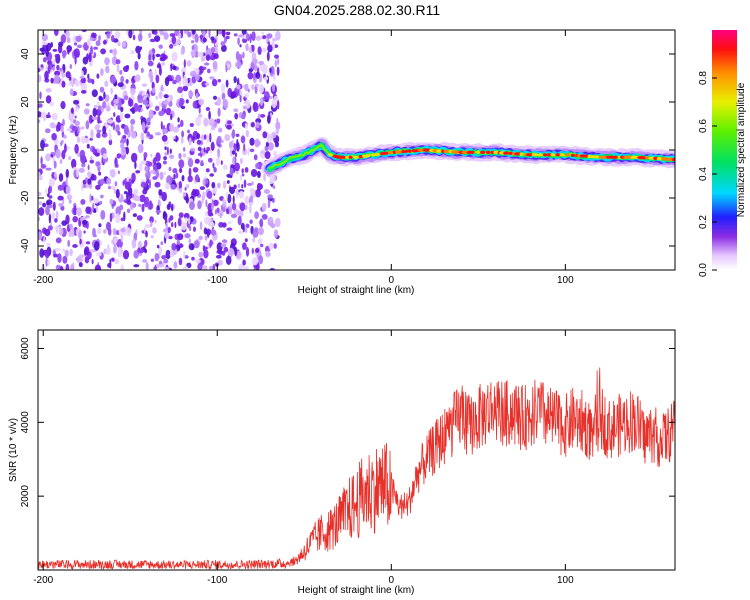 Image resolution: width=750 pixels, height=600 pixels. What do you see at coordinates (25, 422) in the screenshot?
I see `y-tick-label: 4000` at bounding box center [25, 422].